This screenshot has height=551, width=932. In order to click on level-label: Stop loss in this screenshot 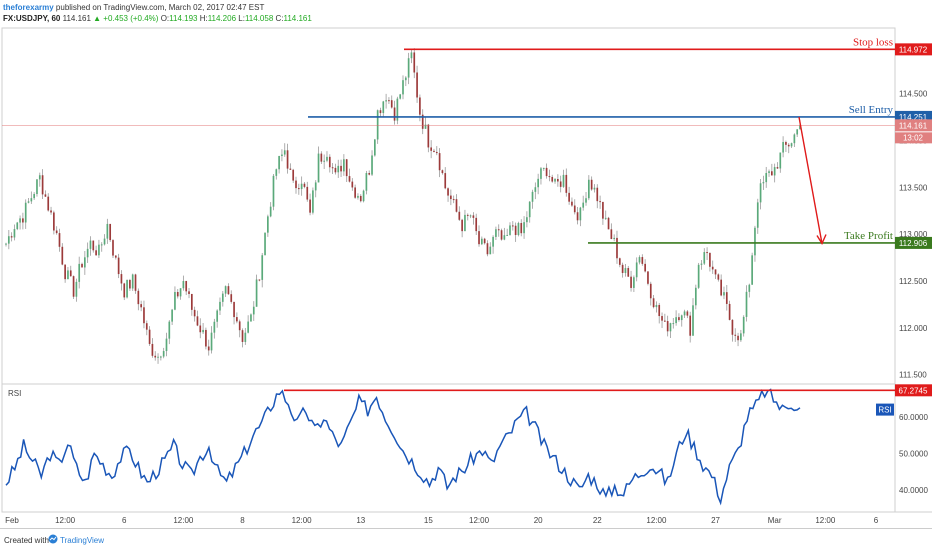, I will do `click(873, 42)`.